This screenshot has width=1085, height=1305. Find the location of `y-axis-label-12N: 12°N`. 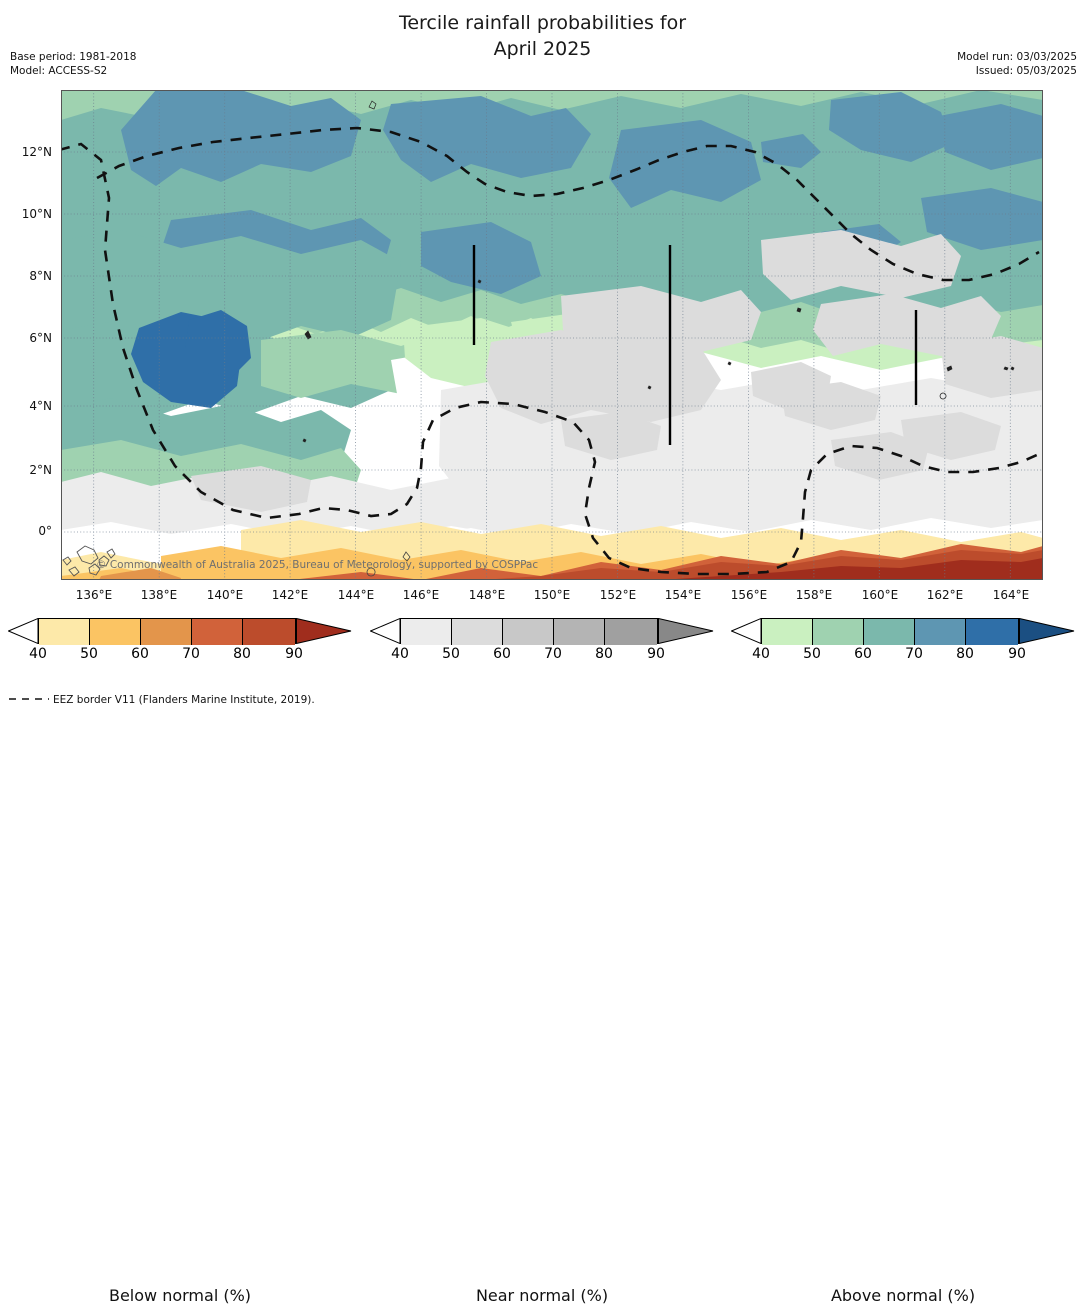

y-axis-label-12N: 12°N is located at coordinates (36, 152).